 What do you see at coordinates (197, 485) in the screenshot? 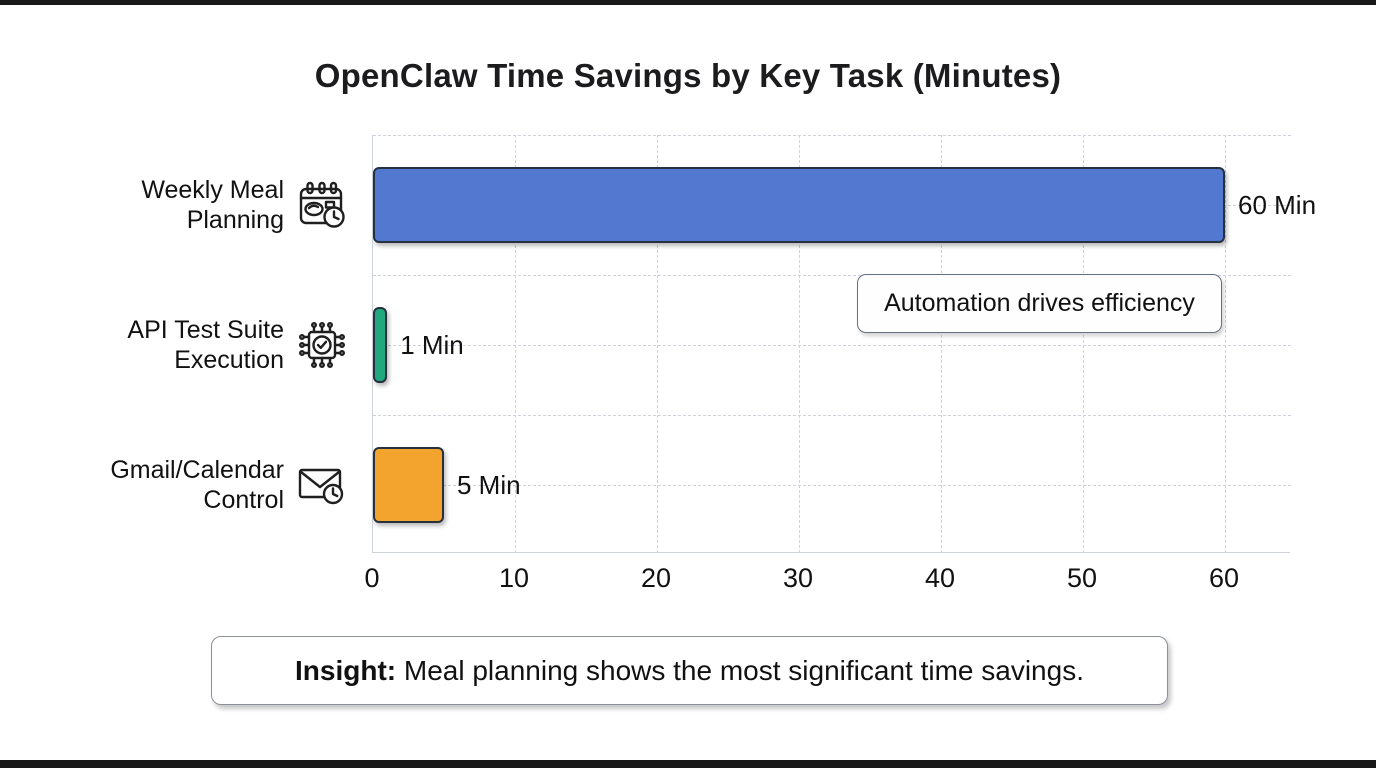
I see `category-label-text: Gmail/Calendar Control` at bounding box center [197, 485].